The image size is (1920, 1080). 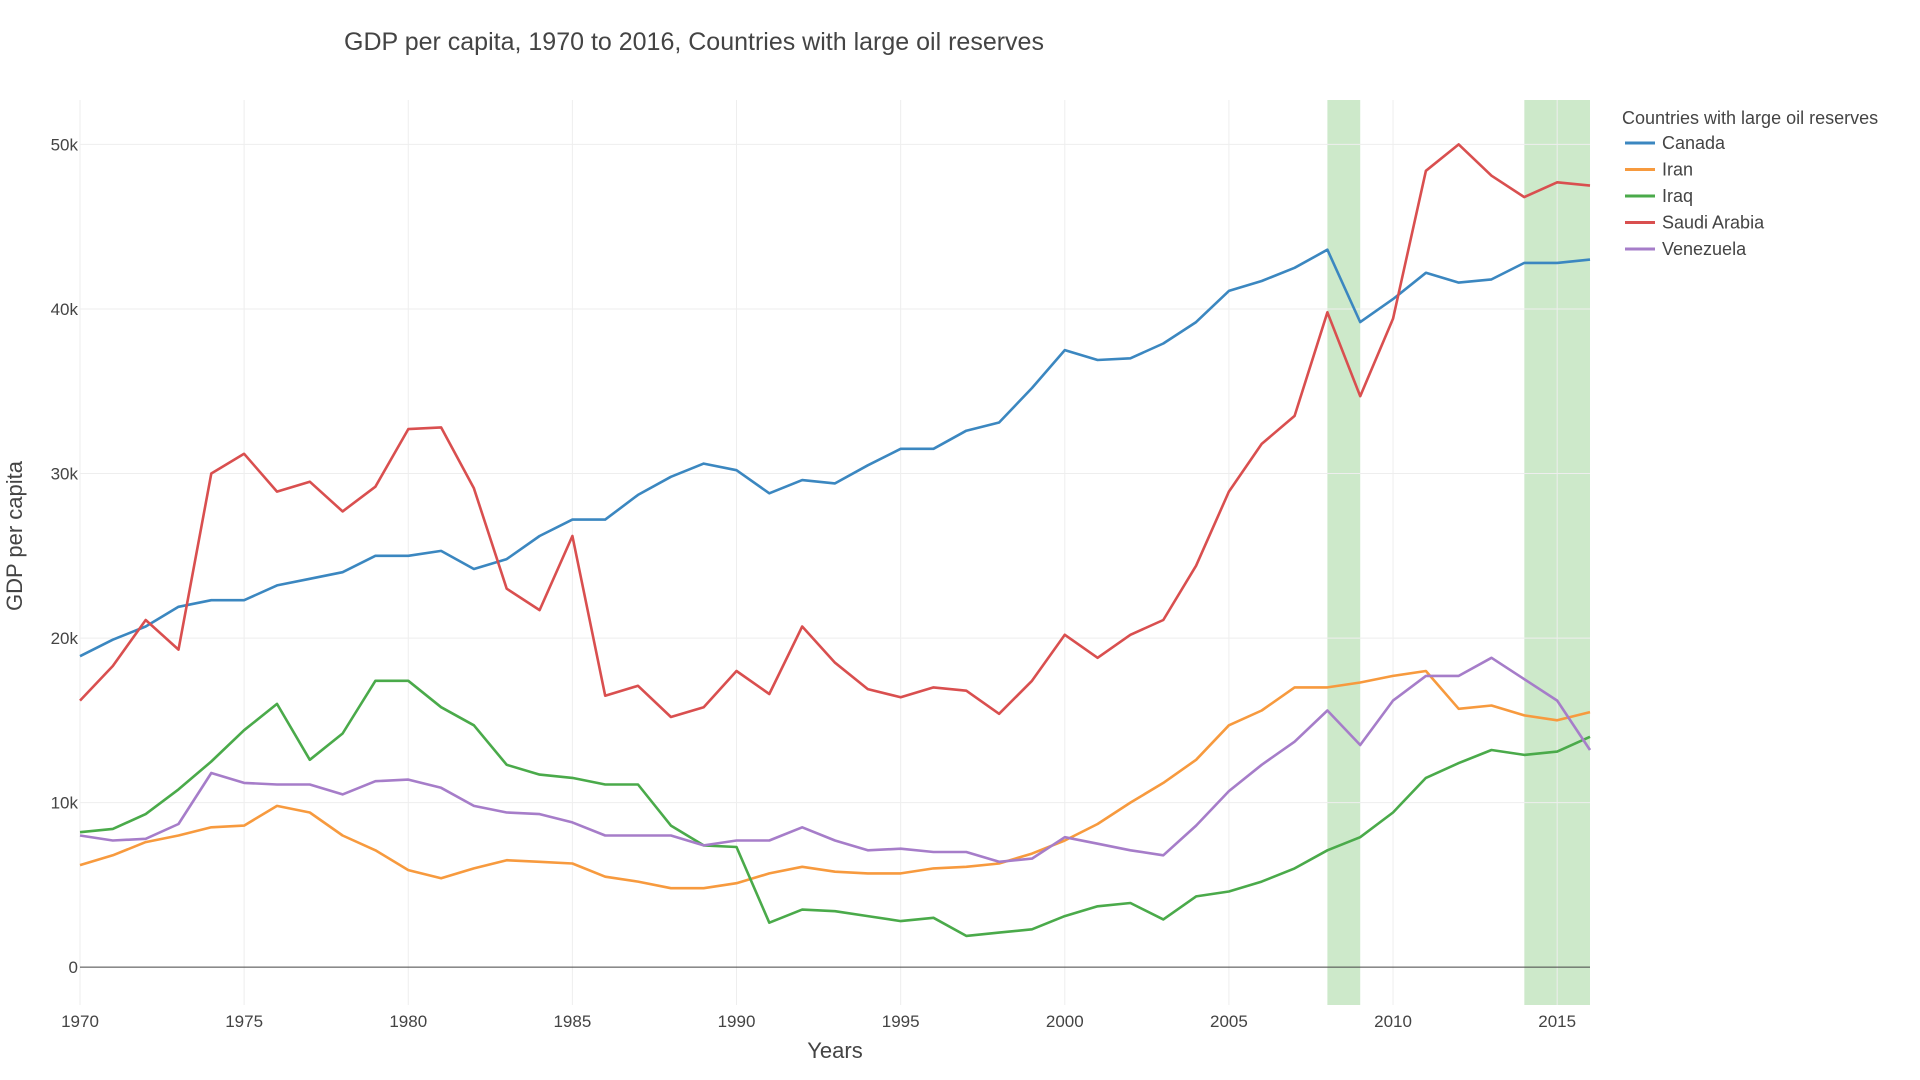 What do you see at coordinates (1065, 1021) in the screenshot?
I see `x-tick-label: 2000` at bounding box center [1065, 1021].